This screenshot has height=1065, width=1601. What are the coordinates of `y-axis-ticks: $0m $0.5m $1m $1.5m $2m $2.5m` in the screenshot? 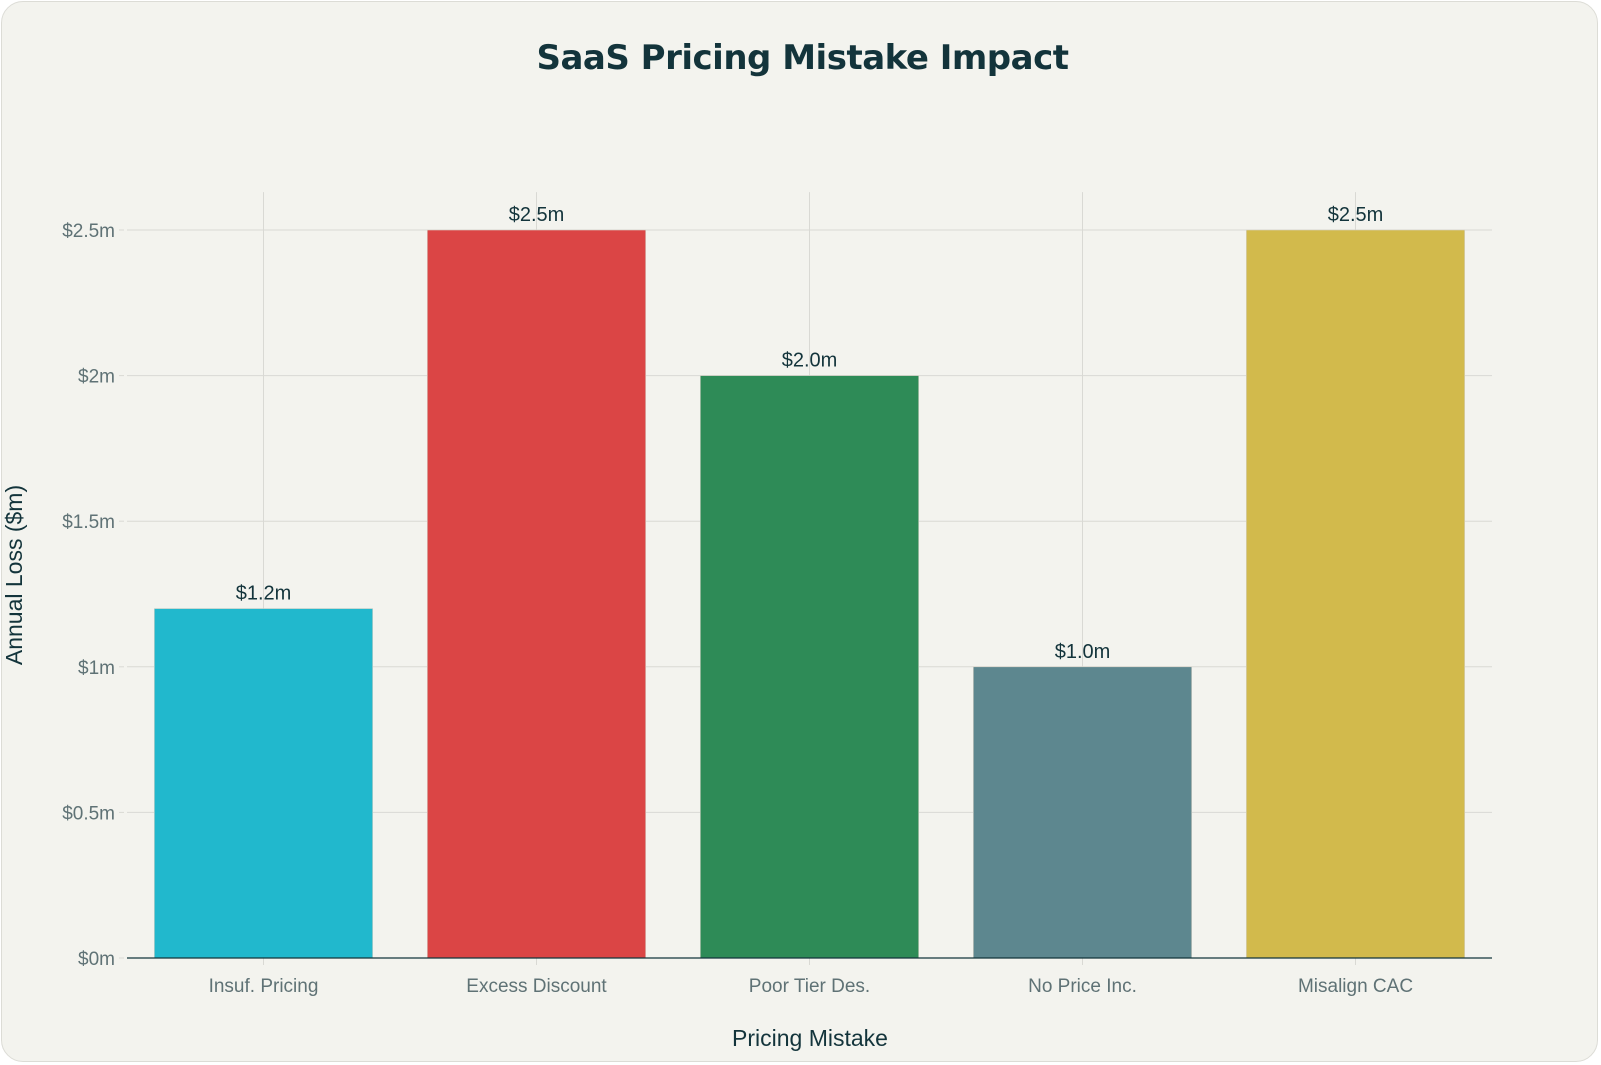 It's located at (93, 595).